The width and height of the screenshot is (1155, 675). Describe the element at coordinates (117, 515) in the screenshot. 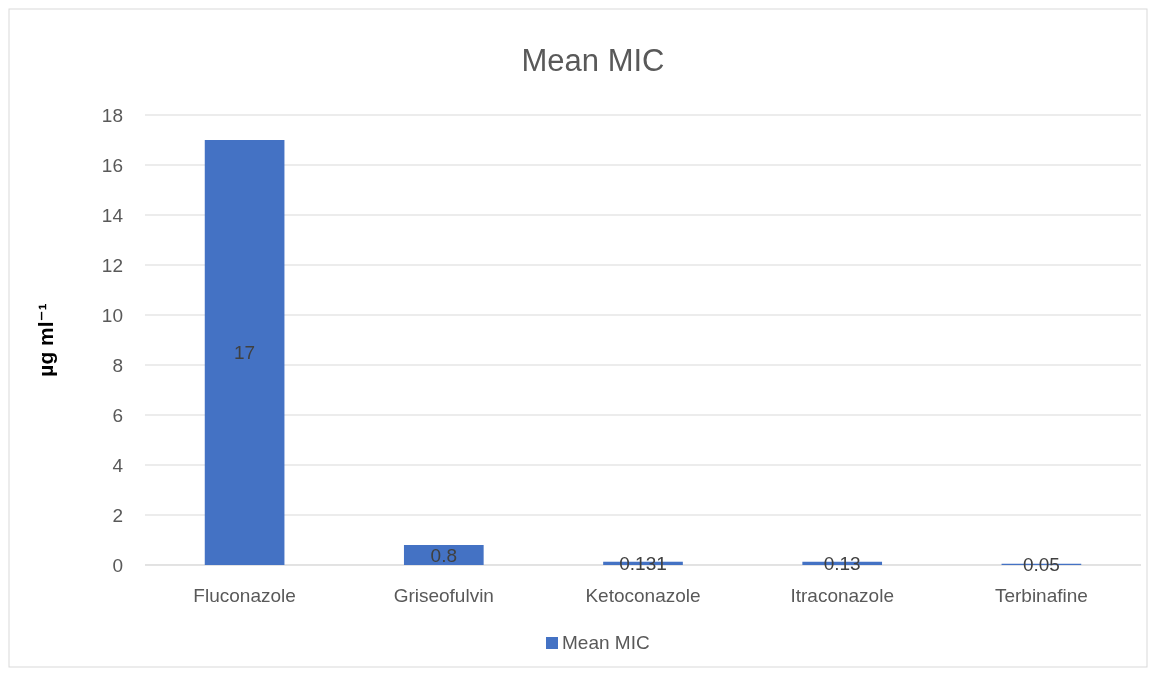

I see `y-tick-label: 2` at that location.